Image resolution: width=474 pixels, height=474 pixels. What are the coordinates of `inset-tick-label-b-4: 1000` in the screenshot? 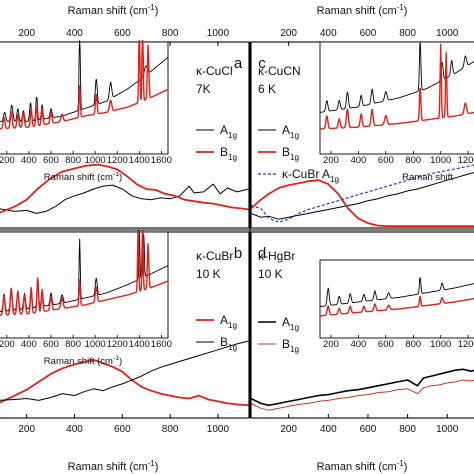 It's located at (95, 344).